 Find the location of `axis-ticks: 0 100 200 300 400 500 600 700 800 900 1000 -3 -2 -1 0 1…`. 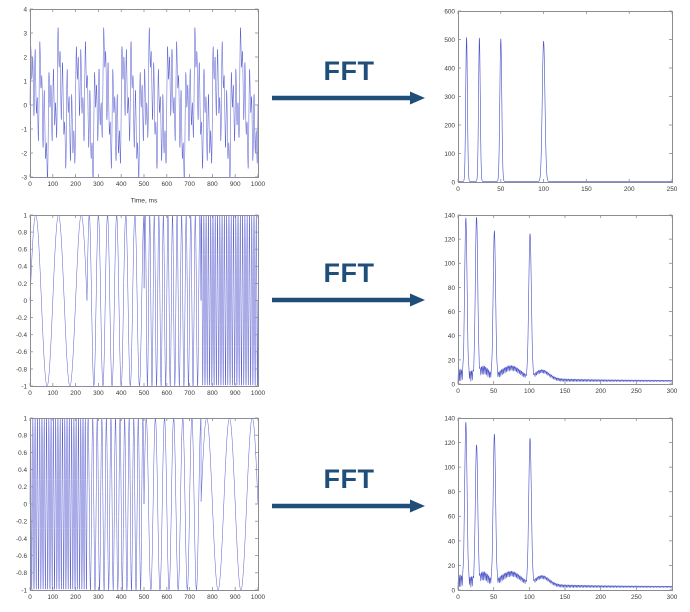

axis-ticks: 0 100 200 300 400 500 600 700 800 900 1000 -3 -2 -1 0 1… is located at coordinates (143, 97).